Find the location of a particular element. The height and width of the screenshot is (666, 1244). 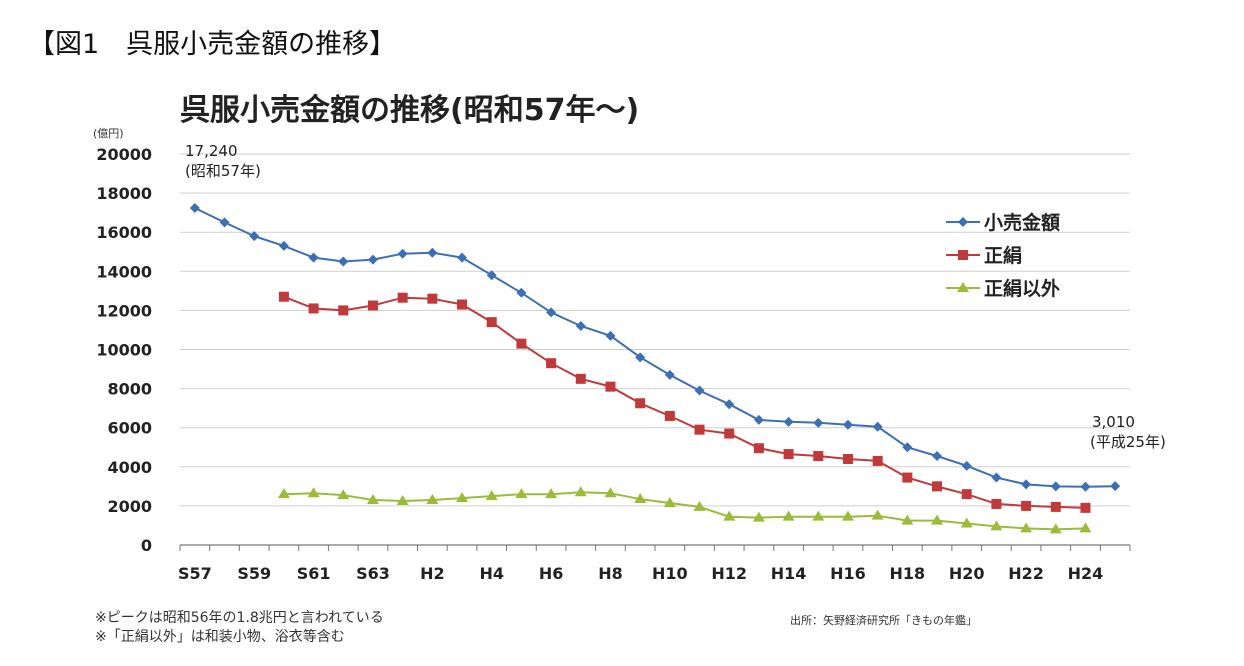

figure-caption: 【図1 呉服小売金額の推移】 is located at coordinates (212, 44).